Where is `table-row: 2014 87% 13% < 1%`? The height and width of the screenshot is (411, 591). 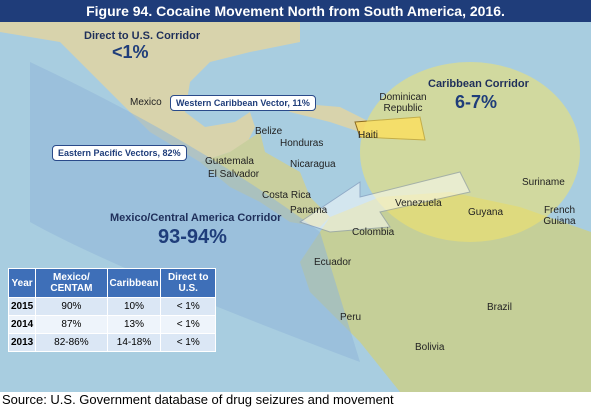 table-row: 2014 87% 13% < 1% is located at coordinates (111, 324).